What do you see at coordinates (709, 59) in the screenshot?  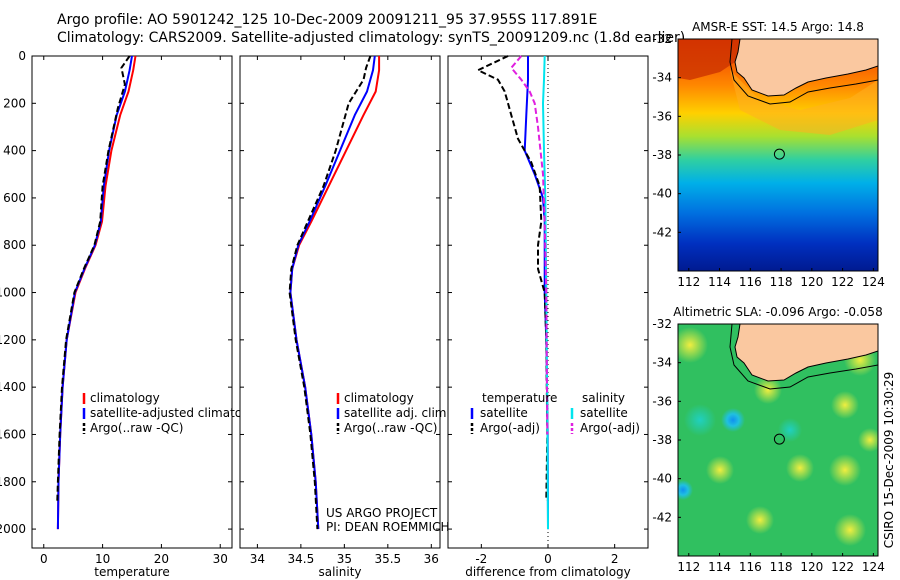 I see `sst-warm-patch` at bounding box center [709, 59].